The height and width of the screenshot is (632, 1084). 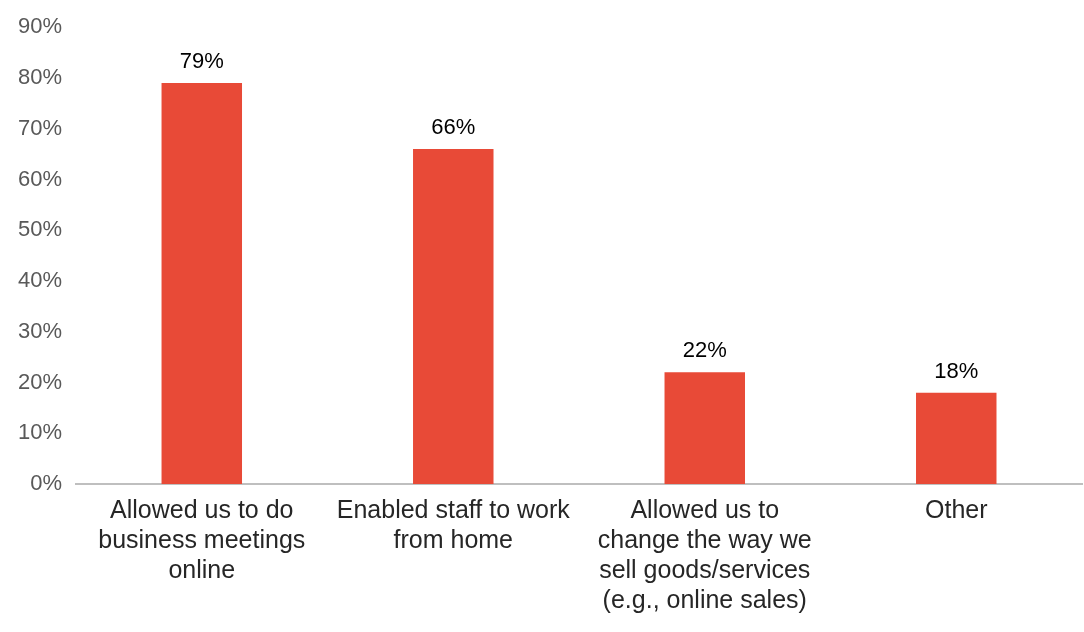 I want to click on y-tick-label: 80%, so click(x=40, y=77).